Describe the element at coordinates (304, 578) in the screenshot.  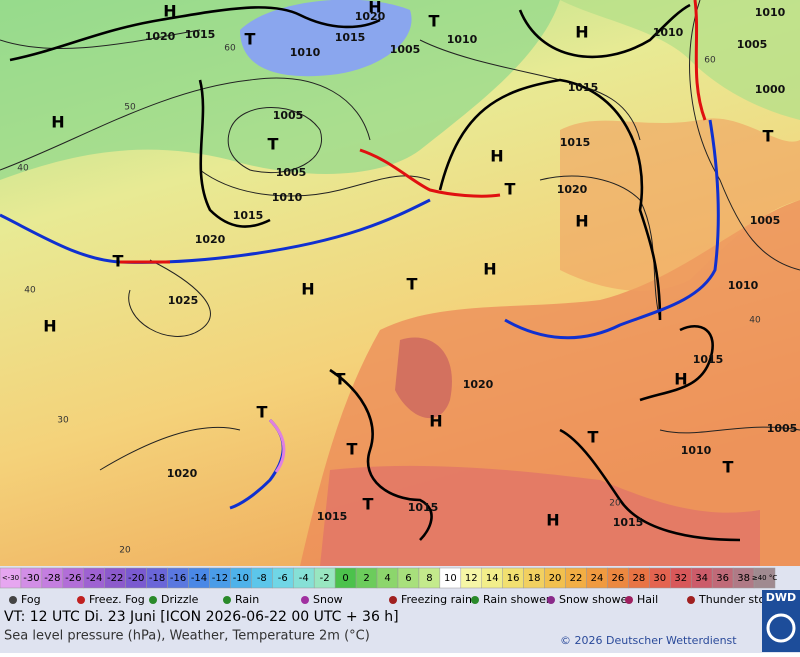
I see `scale-label: -4` at that location.